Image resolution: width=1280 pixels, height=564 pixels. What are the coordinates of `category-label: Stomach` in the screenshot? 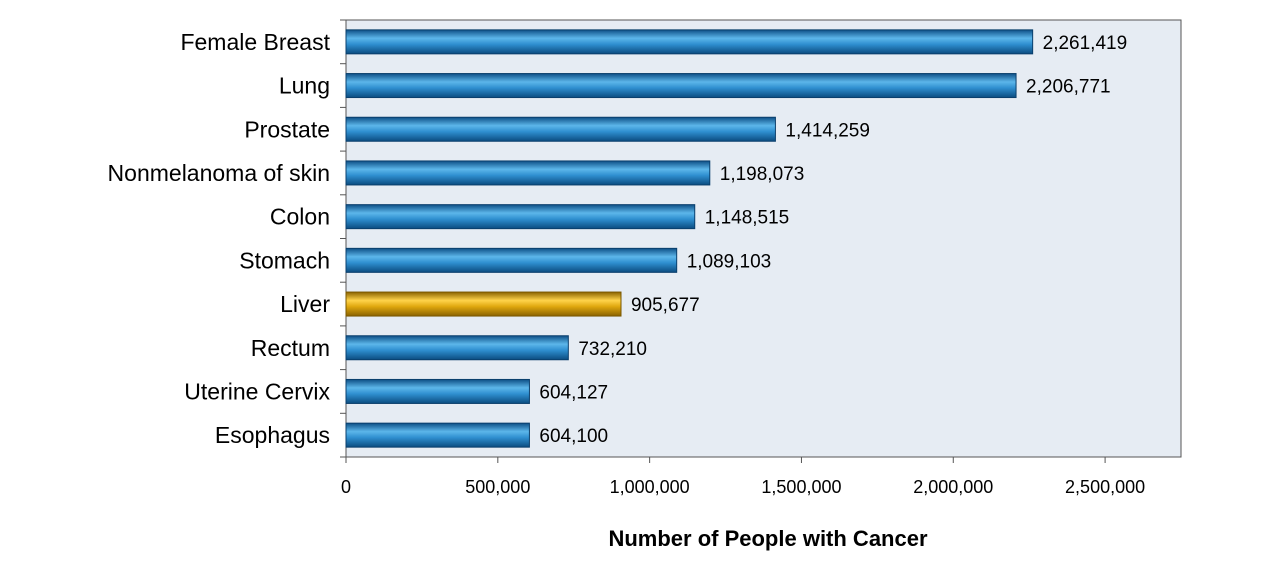 It's located at (284, 260).